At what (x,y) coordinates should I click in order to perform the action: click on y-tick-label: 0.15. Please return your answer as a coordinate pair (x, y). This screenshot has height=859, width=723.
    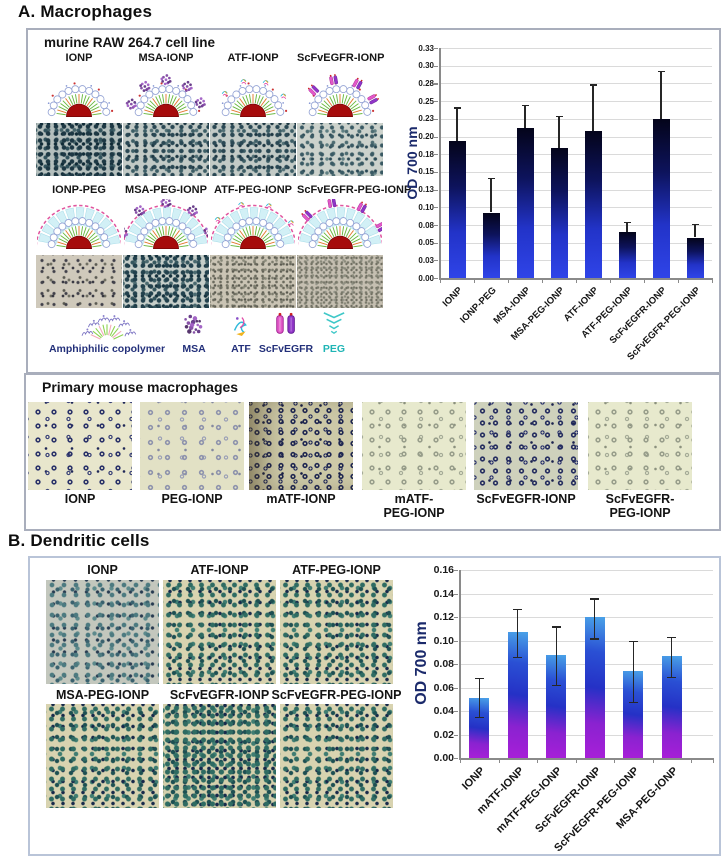
    Looking at the image, I should click on (426, 172).